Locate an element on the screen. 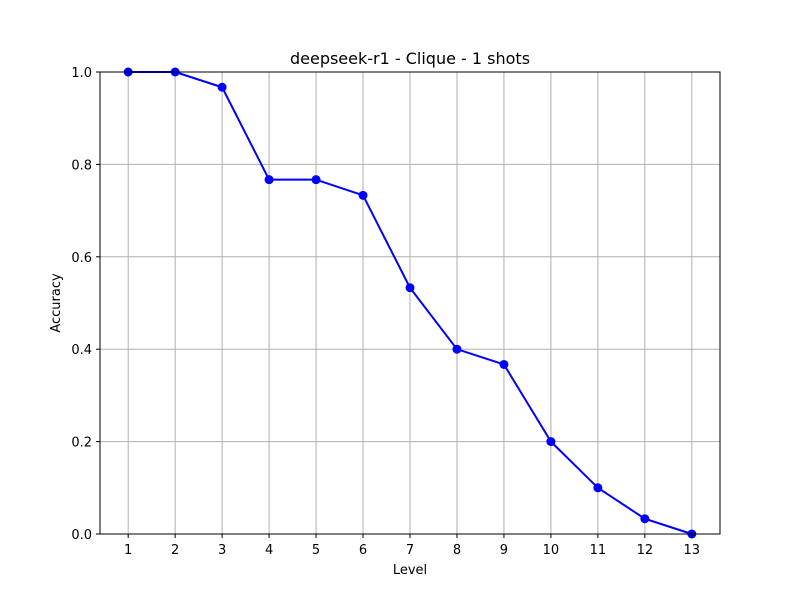 The height and width of the screenshot is (600, 800). x-tick-label: 8 is located at coordinates (457, 550).